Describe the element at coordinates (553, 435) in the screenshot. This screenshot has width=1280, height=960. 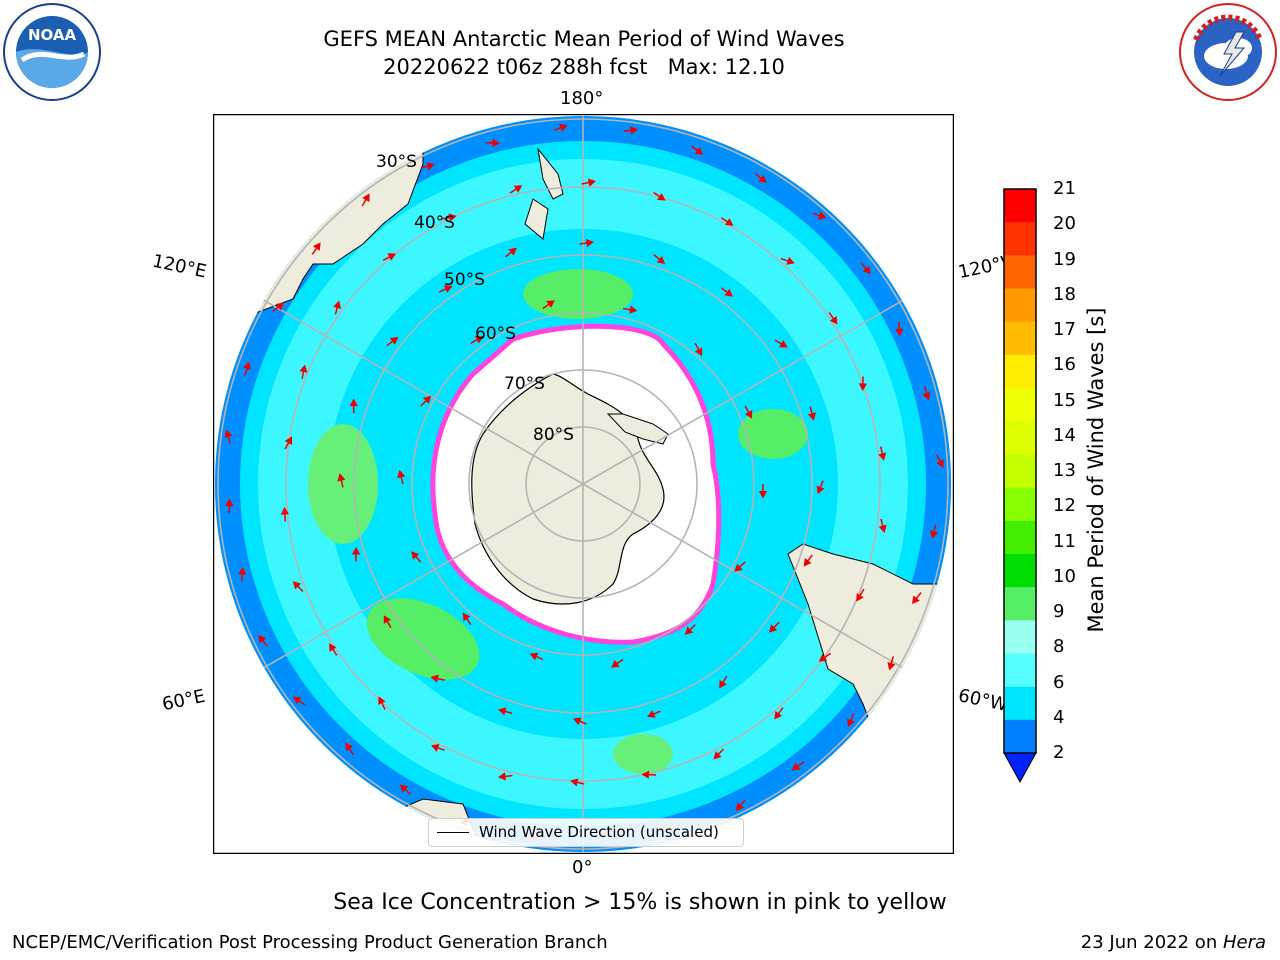
I see `latitude-label: 80°S` at that location.